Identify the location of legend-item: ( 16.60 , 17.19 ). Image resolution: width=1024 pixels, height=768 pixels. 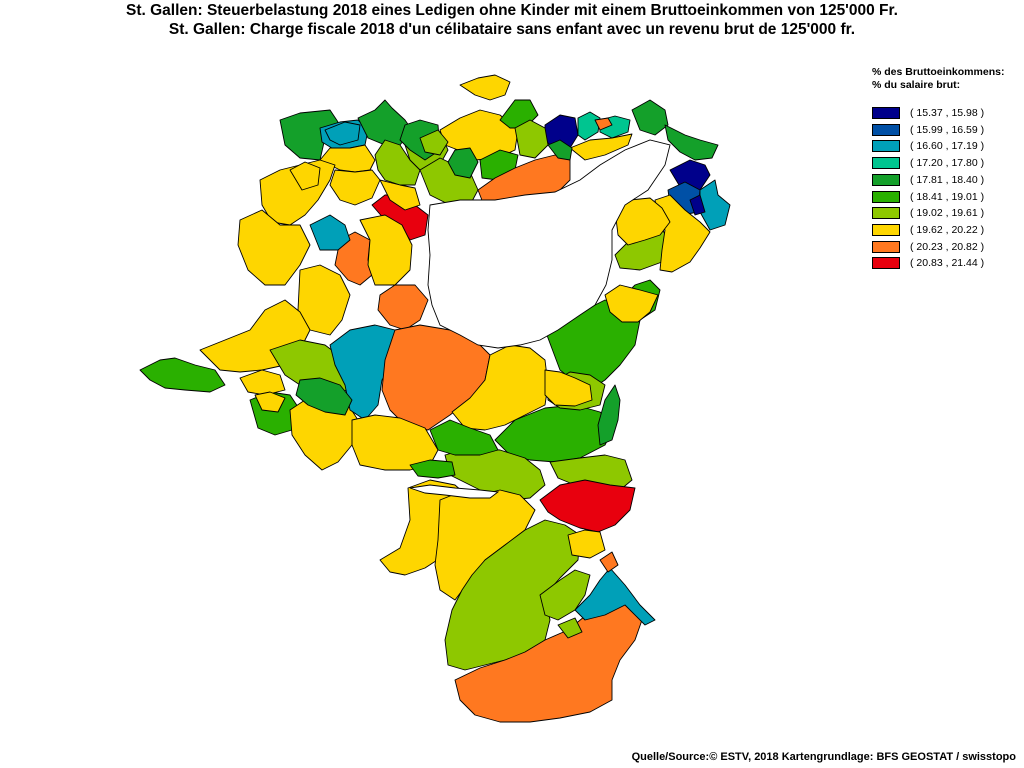
(928, 146).